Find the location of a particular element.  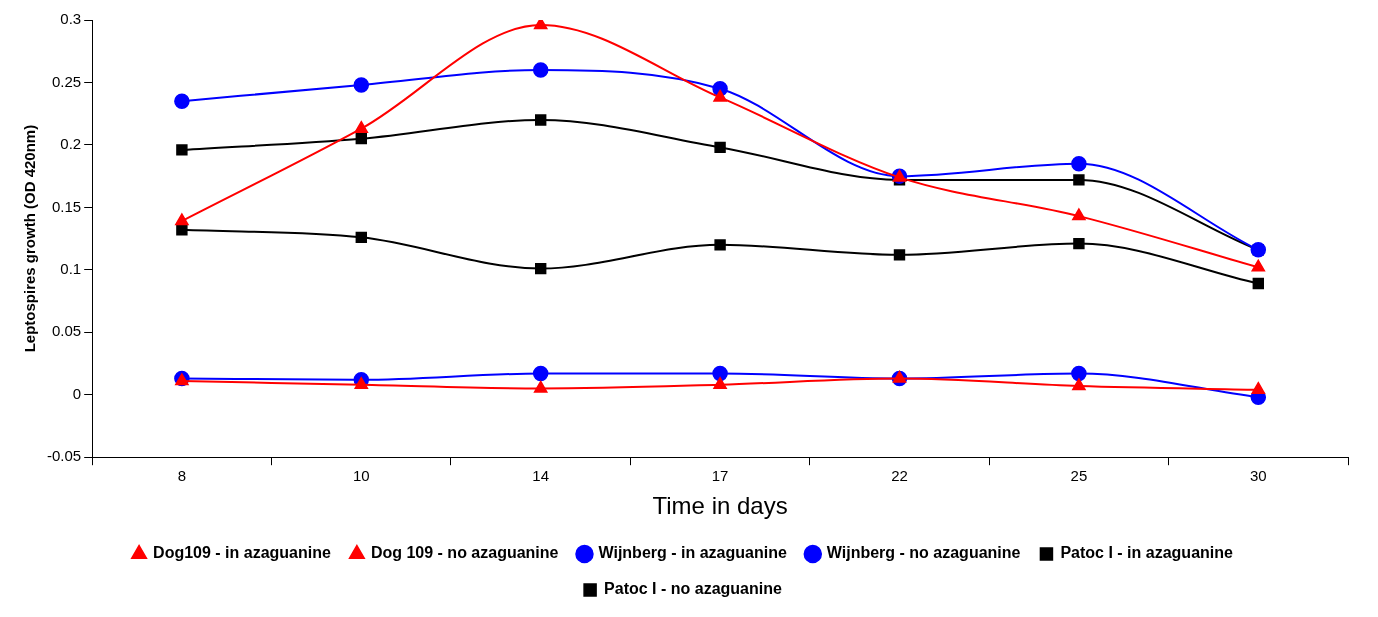

y-tick-label: 0 is located at coordinates (77, 393).